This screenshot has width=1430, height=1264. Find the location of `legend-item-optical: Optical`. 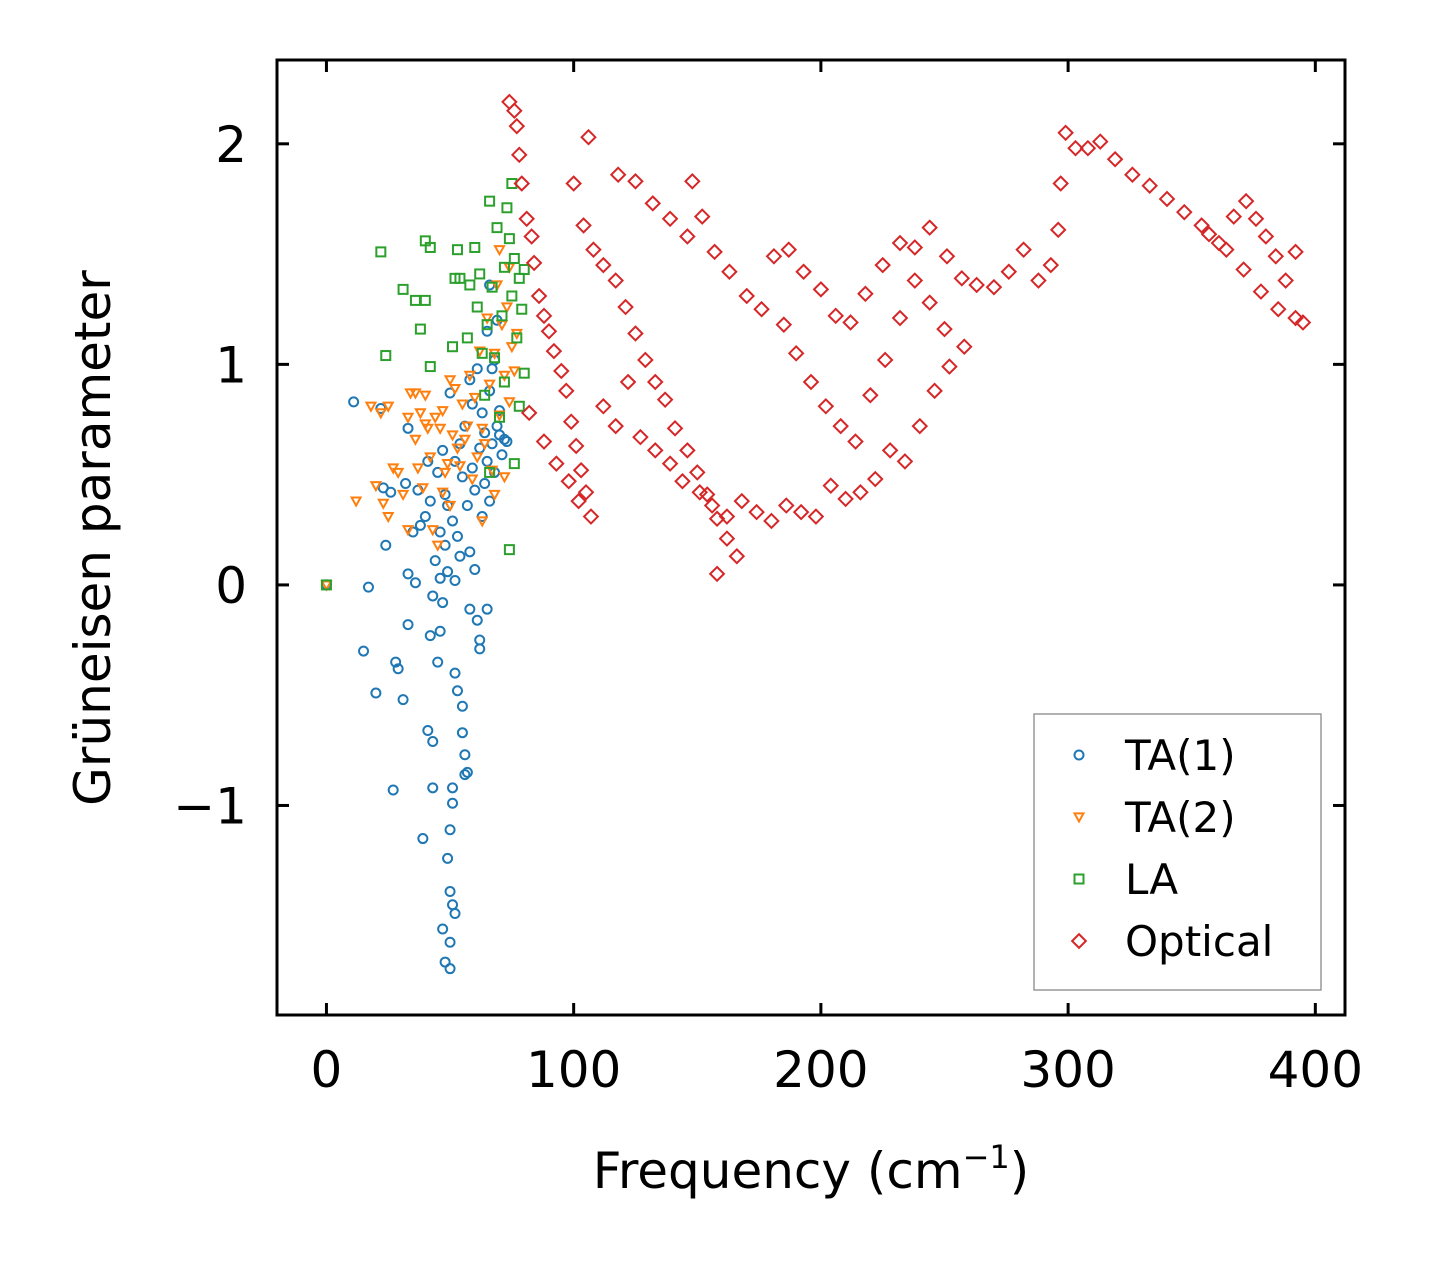

legend-item-optical: Optical is located at coordinates (1171, 941).